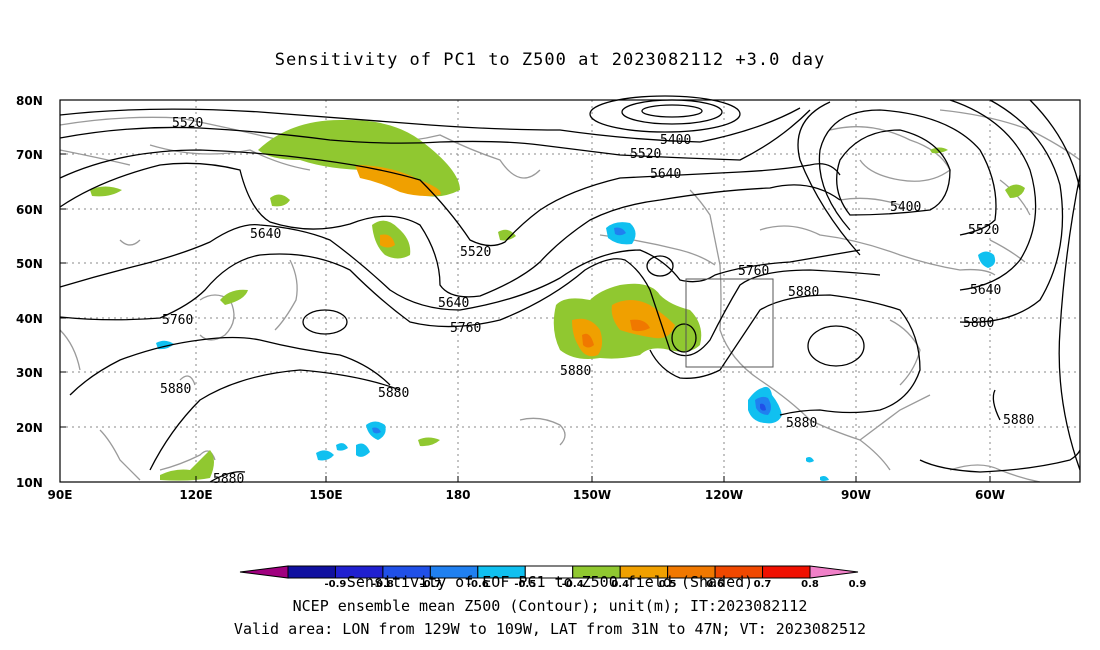 The height and width of the screenshot is (650, 1100). What do you see at coordinates (29, 264) in the screenshot?
I see `lat-label: 50N` at bounding box center [29, 264].